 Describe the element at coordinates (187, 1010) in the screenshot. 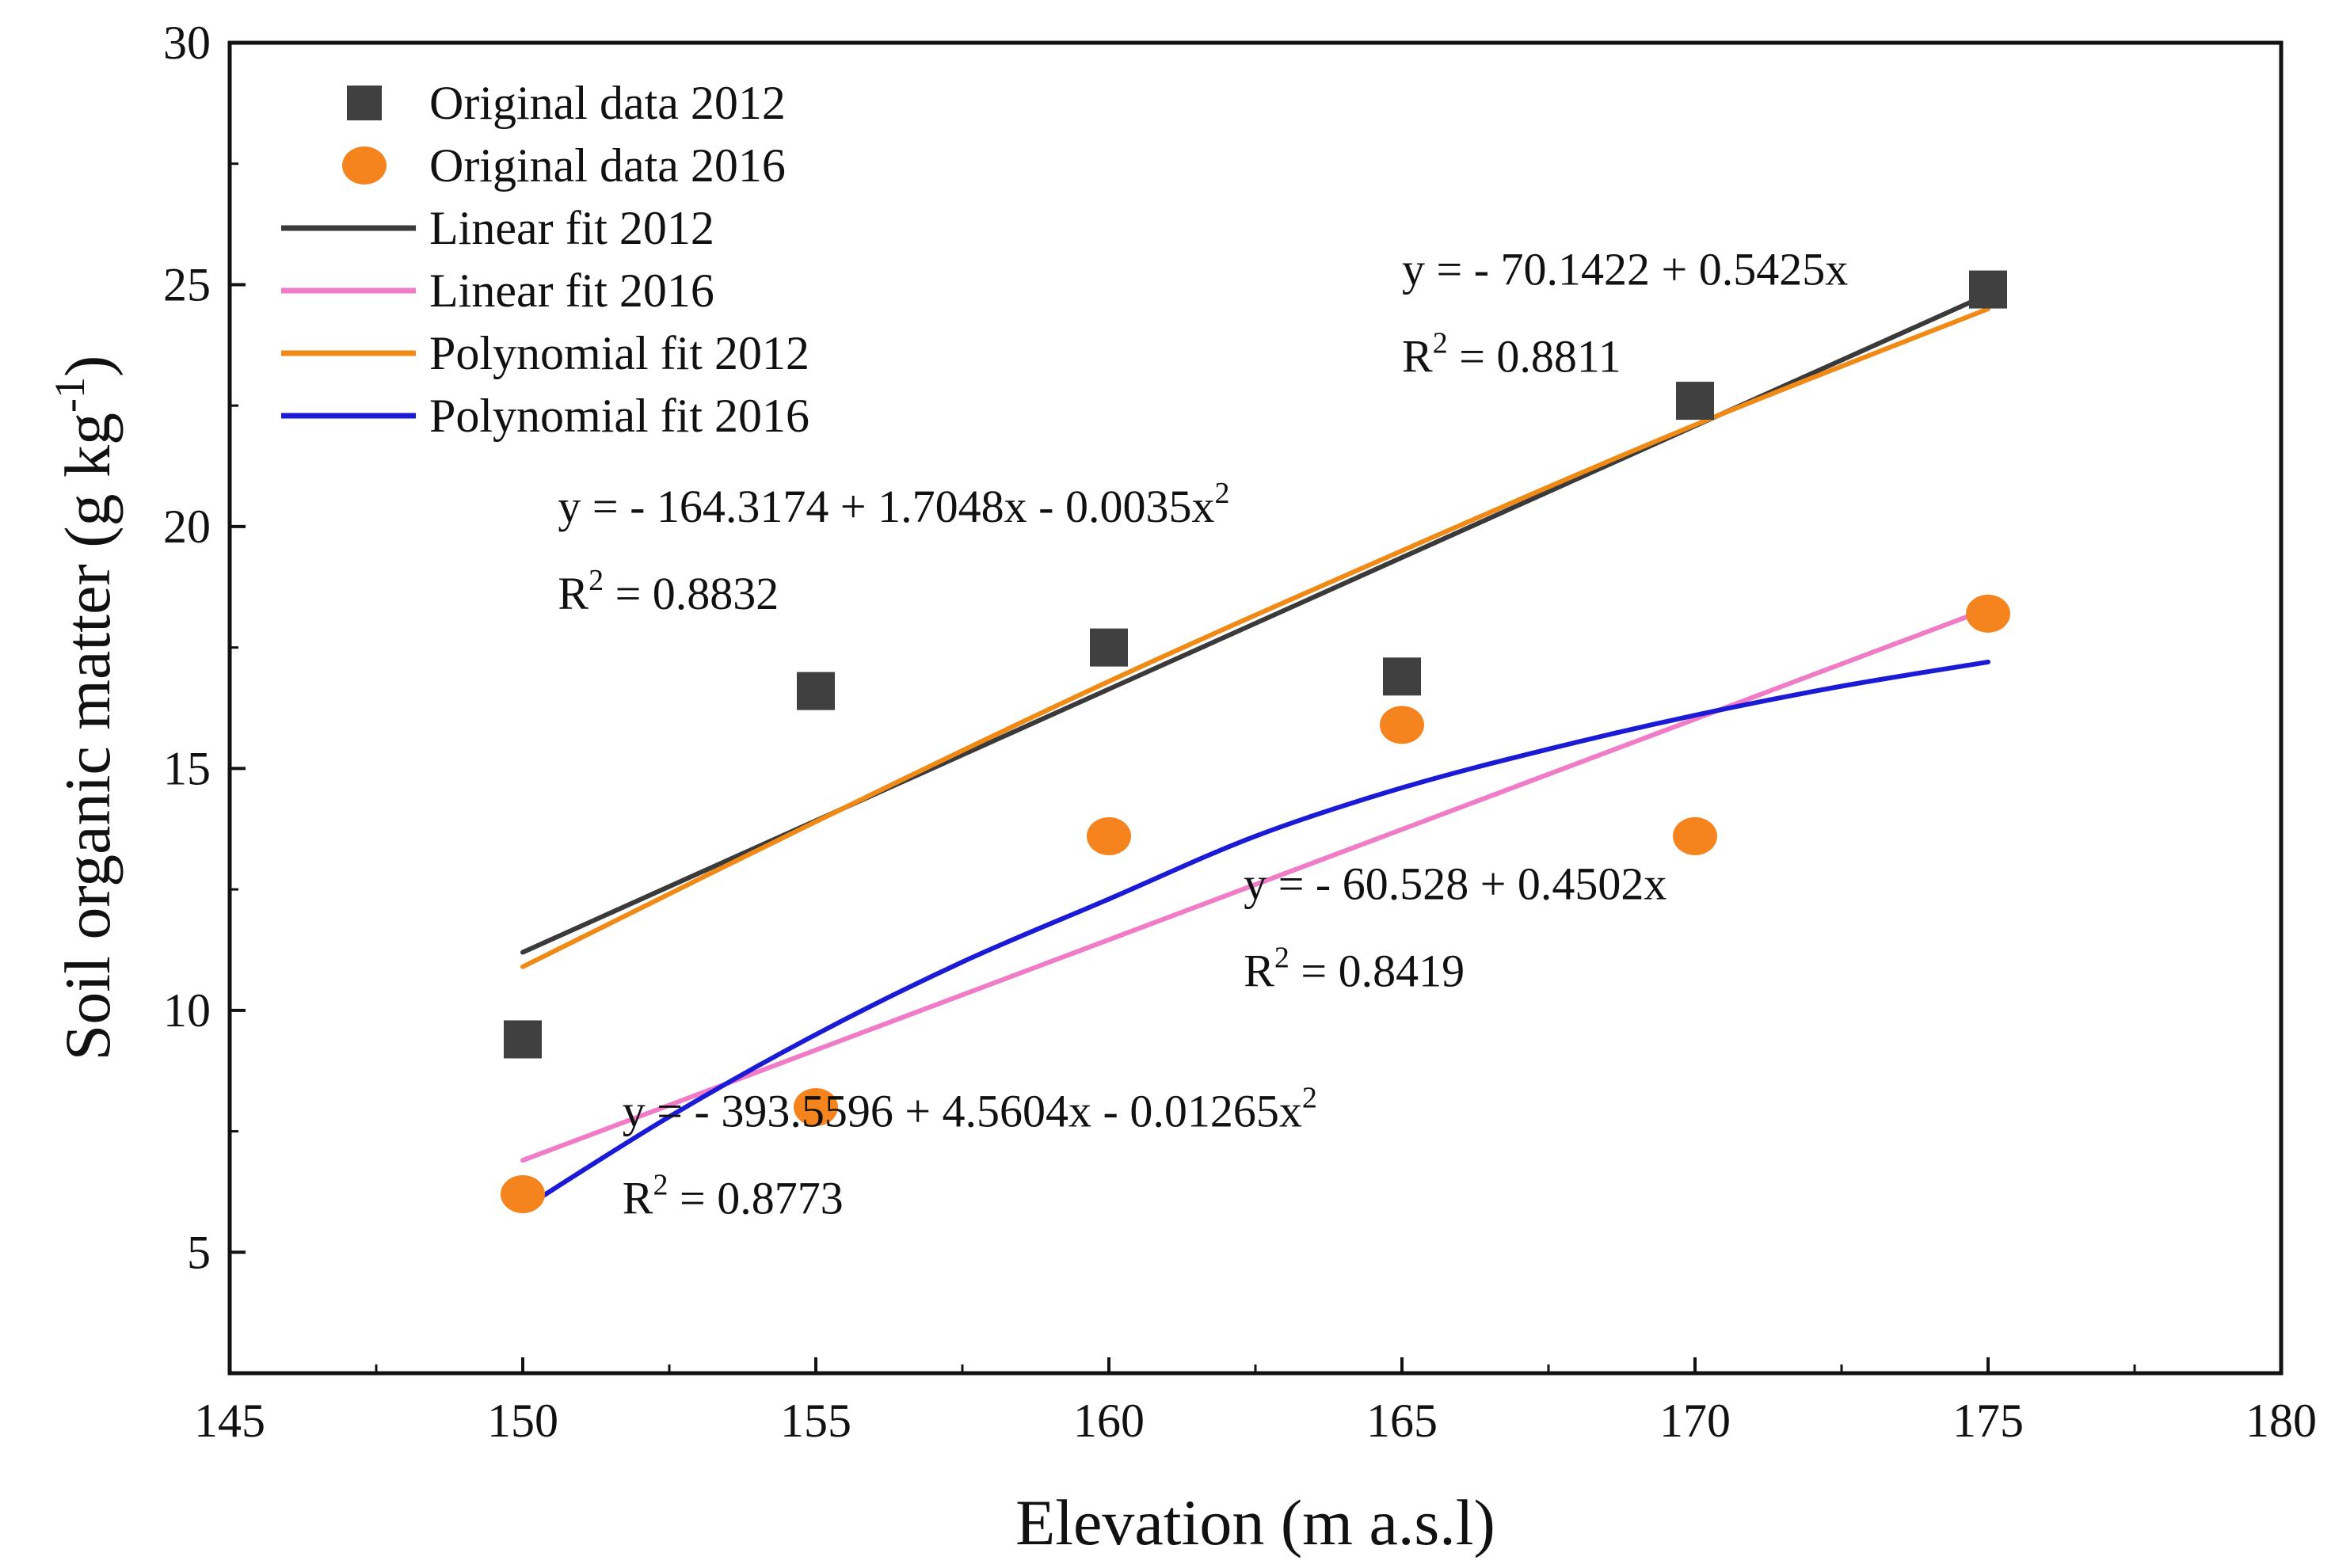

I see `y-tick-label: 10` at that location.